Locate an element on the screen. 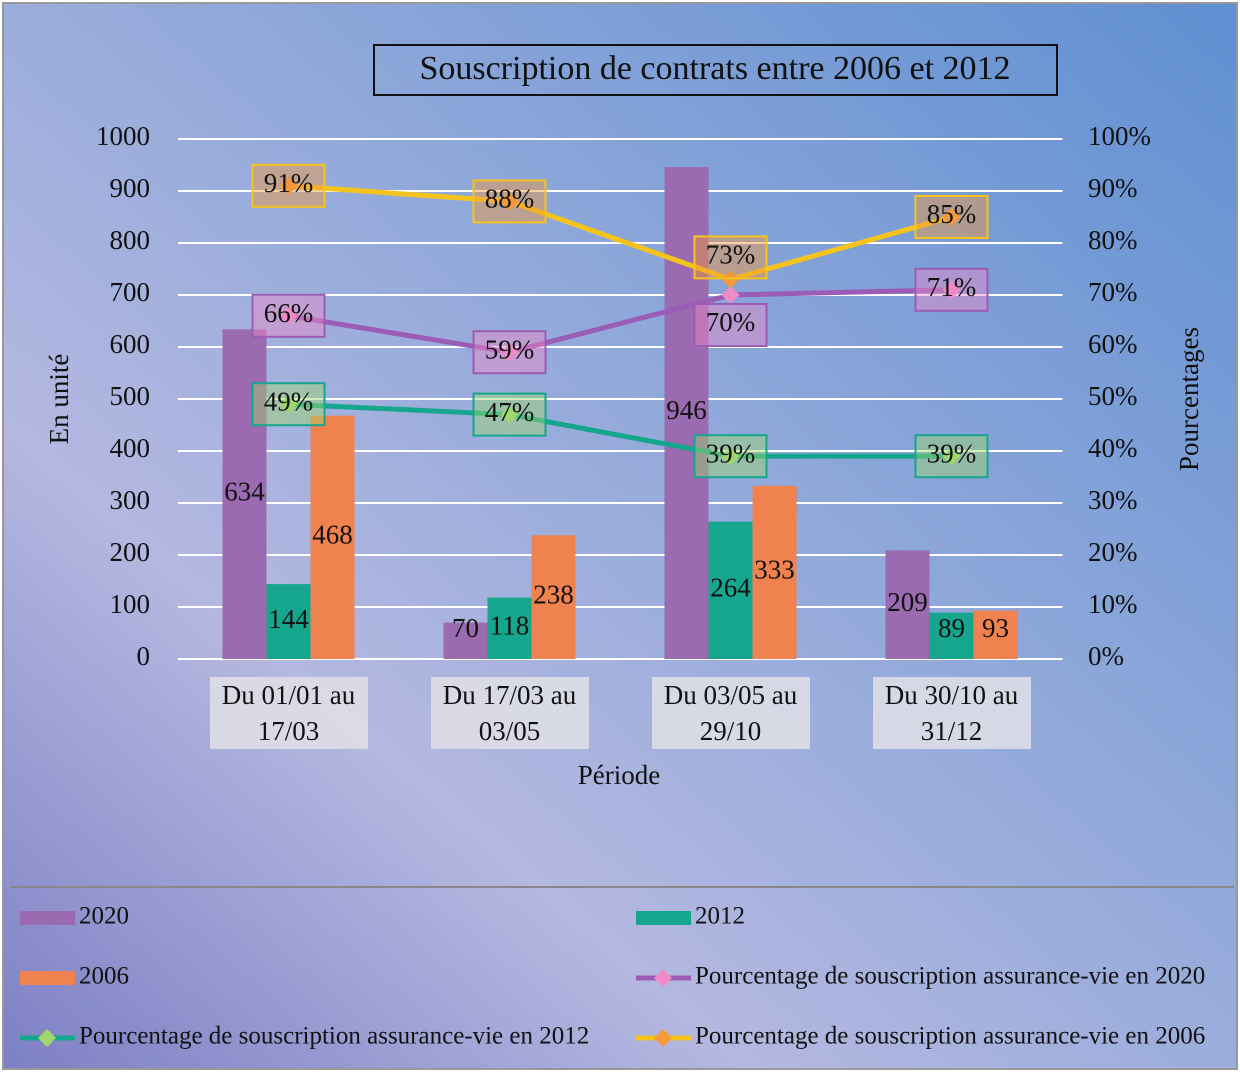 The width and height of the screenshot is (1240, 1072). bar-value-label: 333 is located at coordinates (774, 570).